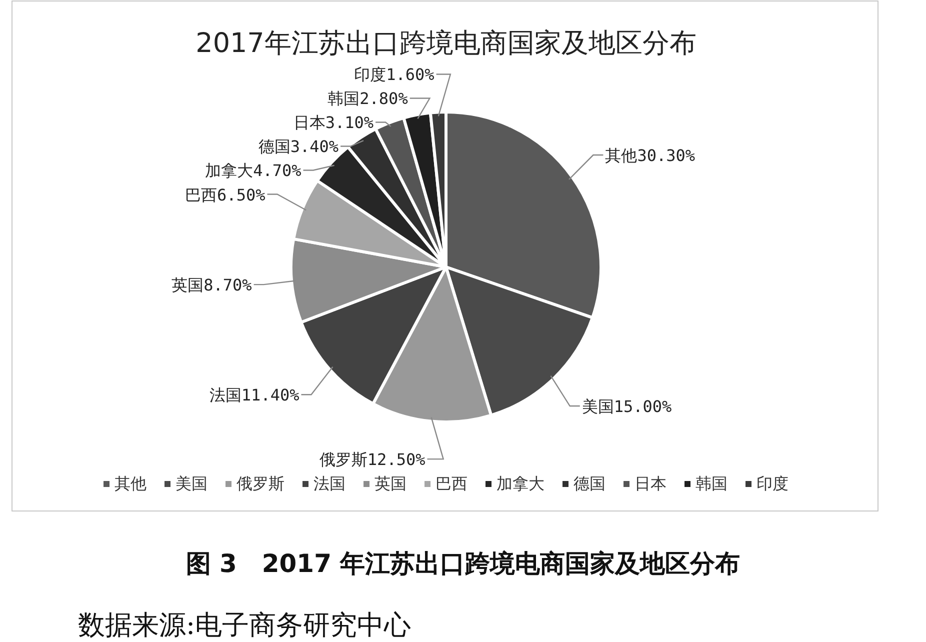  I want to click on legend-label: 加拿大, so click(520, 483).